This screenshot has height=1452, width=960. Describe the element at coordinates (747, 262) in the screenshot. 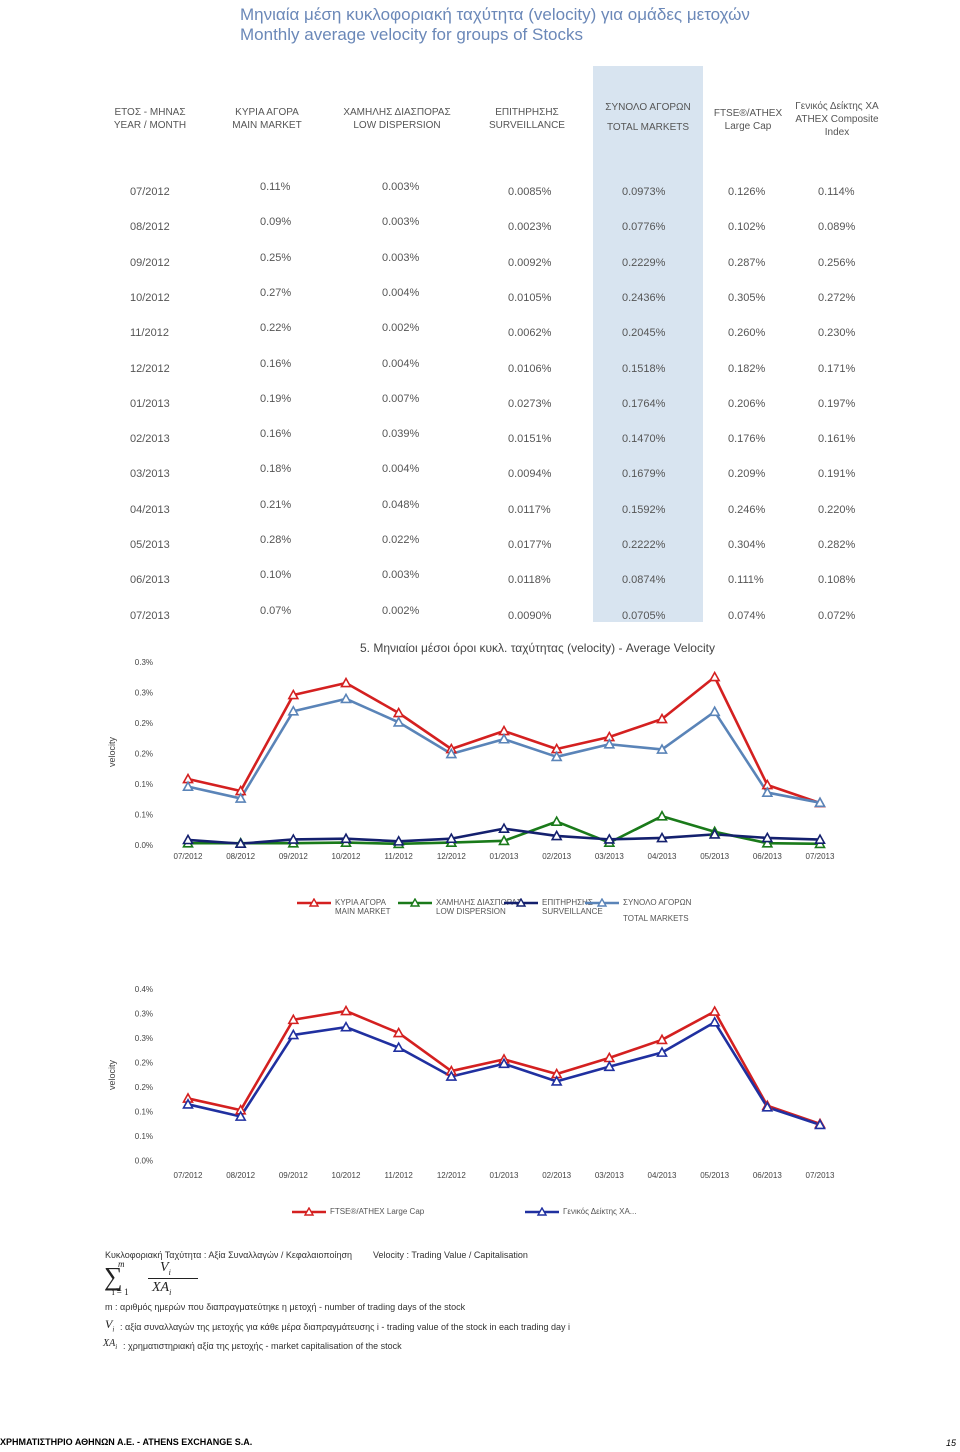

I see `table-cell: 0.287%` at that location.